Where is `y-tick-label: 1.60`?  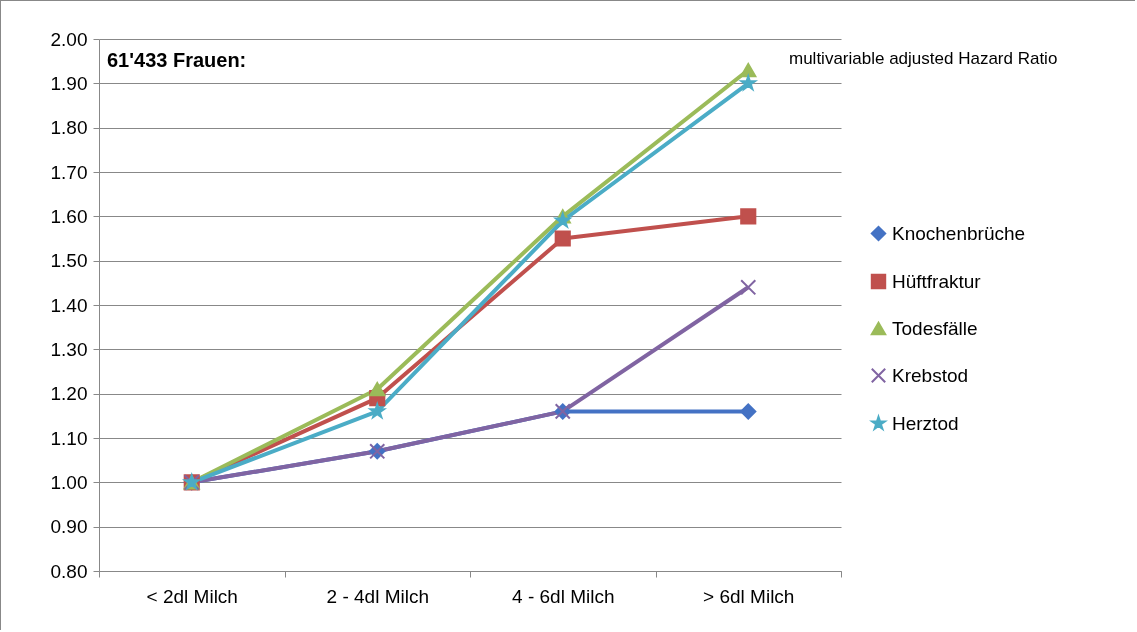
y-tick-label: 1.60 is located at coordinates (69, 216).